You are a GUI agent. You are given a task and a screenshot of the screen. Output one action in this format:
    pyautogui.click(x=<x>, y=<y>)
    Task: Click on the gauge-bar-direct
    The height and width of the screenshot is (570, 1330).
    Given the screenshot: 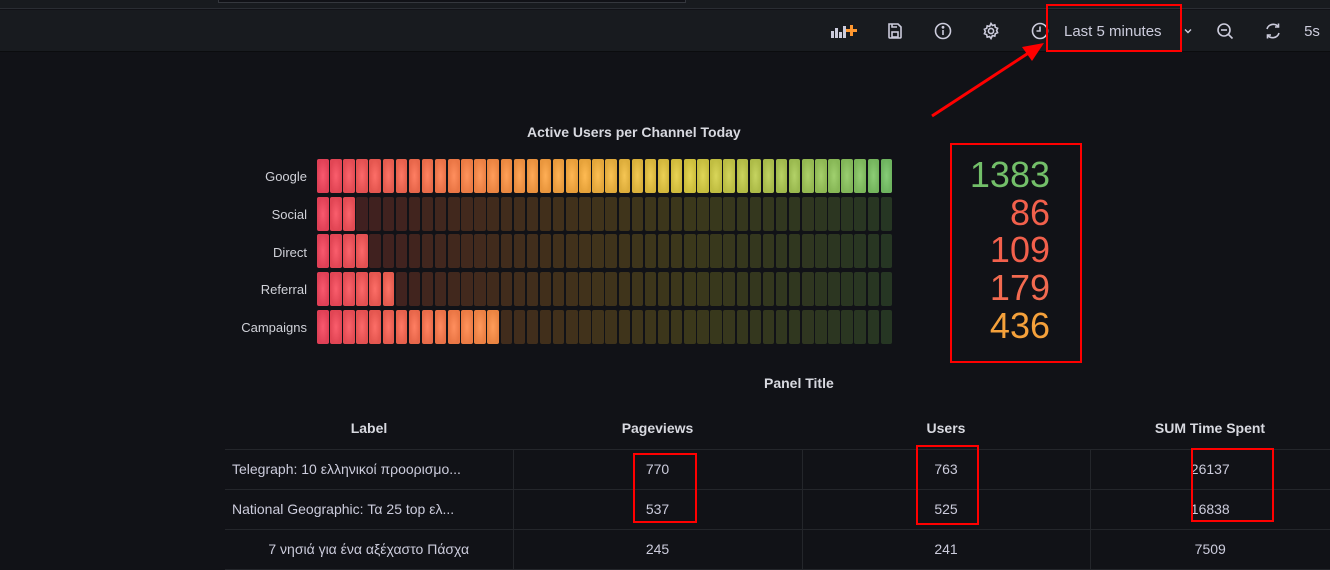 What is the action you would take?
    pyautogui.click(x=605, y=252)
    